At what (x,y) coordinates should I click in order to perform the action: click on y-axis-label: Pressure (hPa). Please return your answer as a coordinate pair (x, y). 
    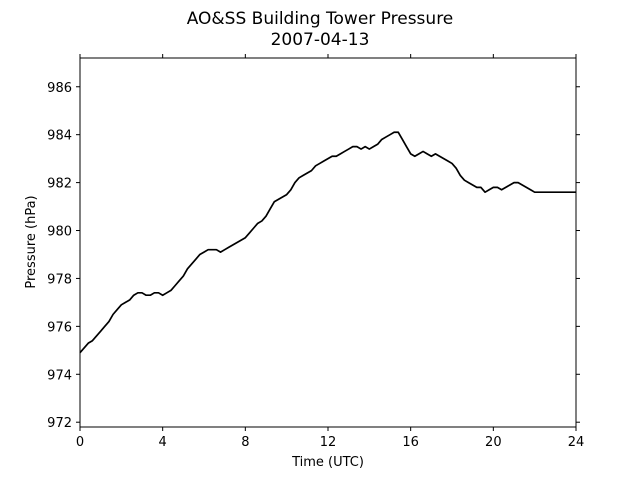
    Looking at the image, I should click on (31, 241).